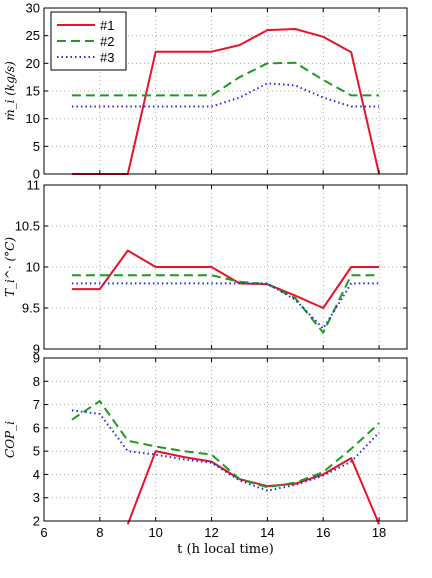  I want to click on y-axis-label: COP_i, so click(10, 439).